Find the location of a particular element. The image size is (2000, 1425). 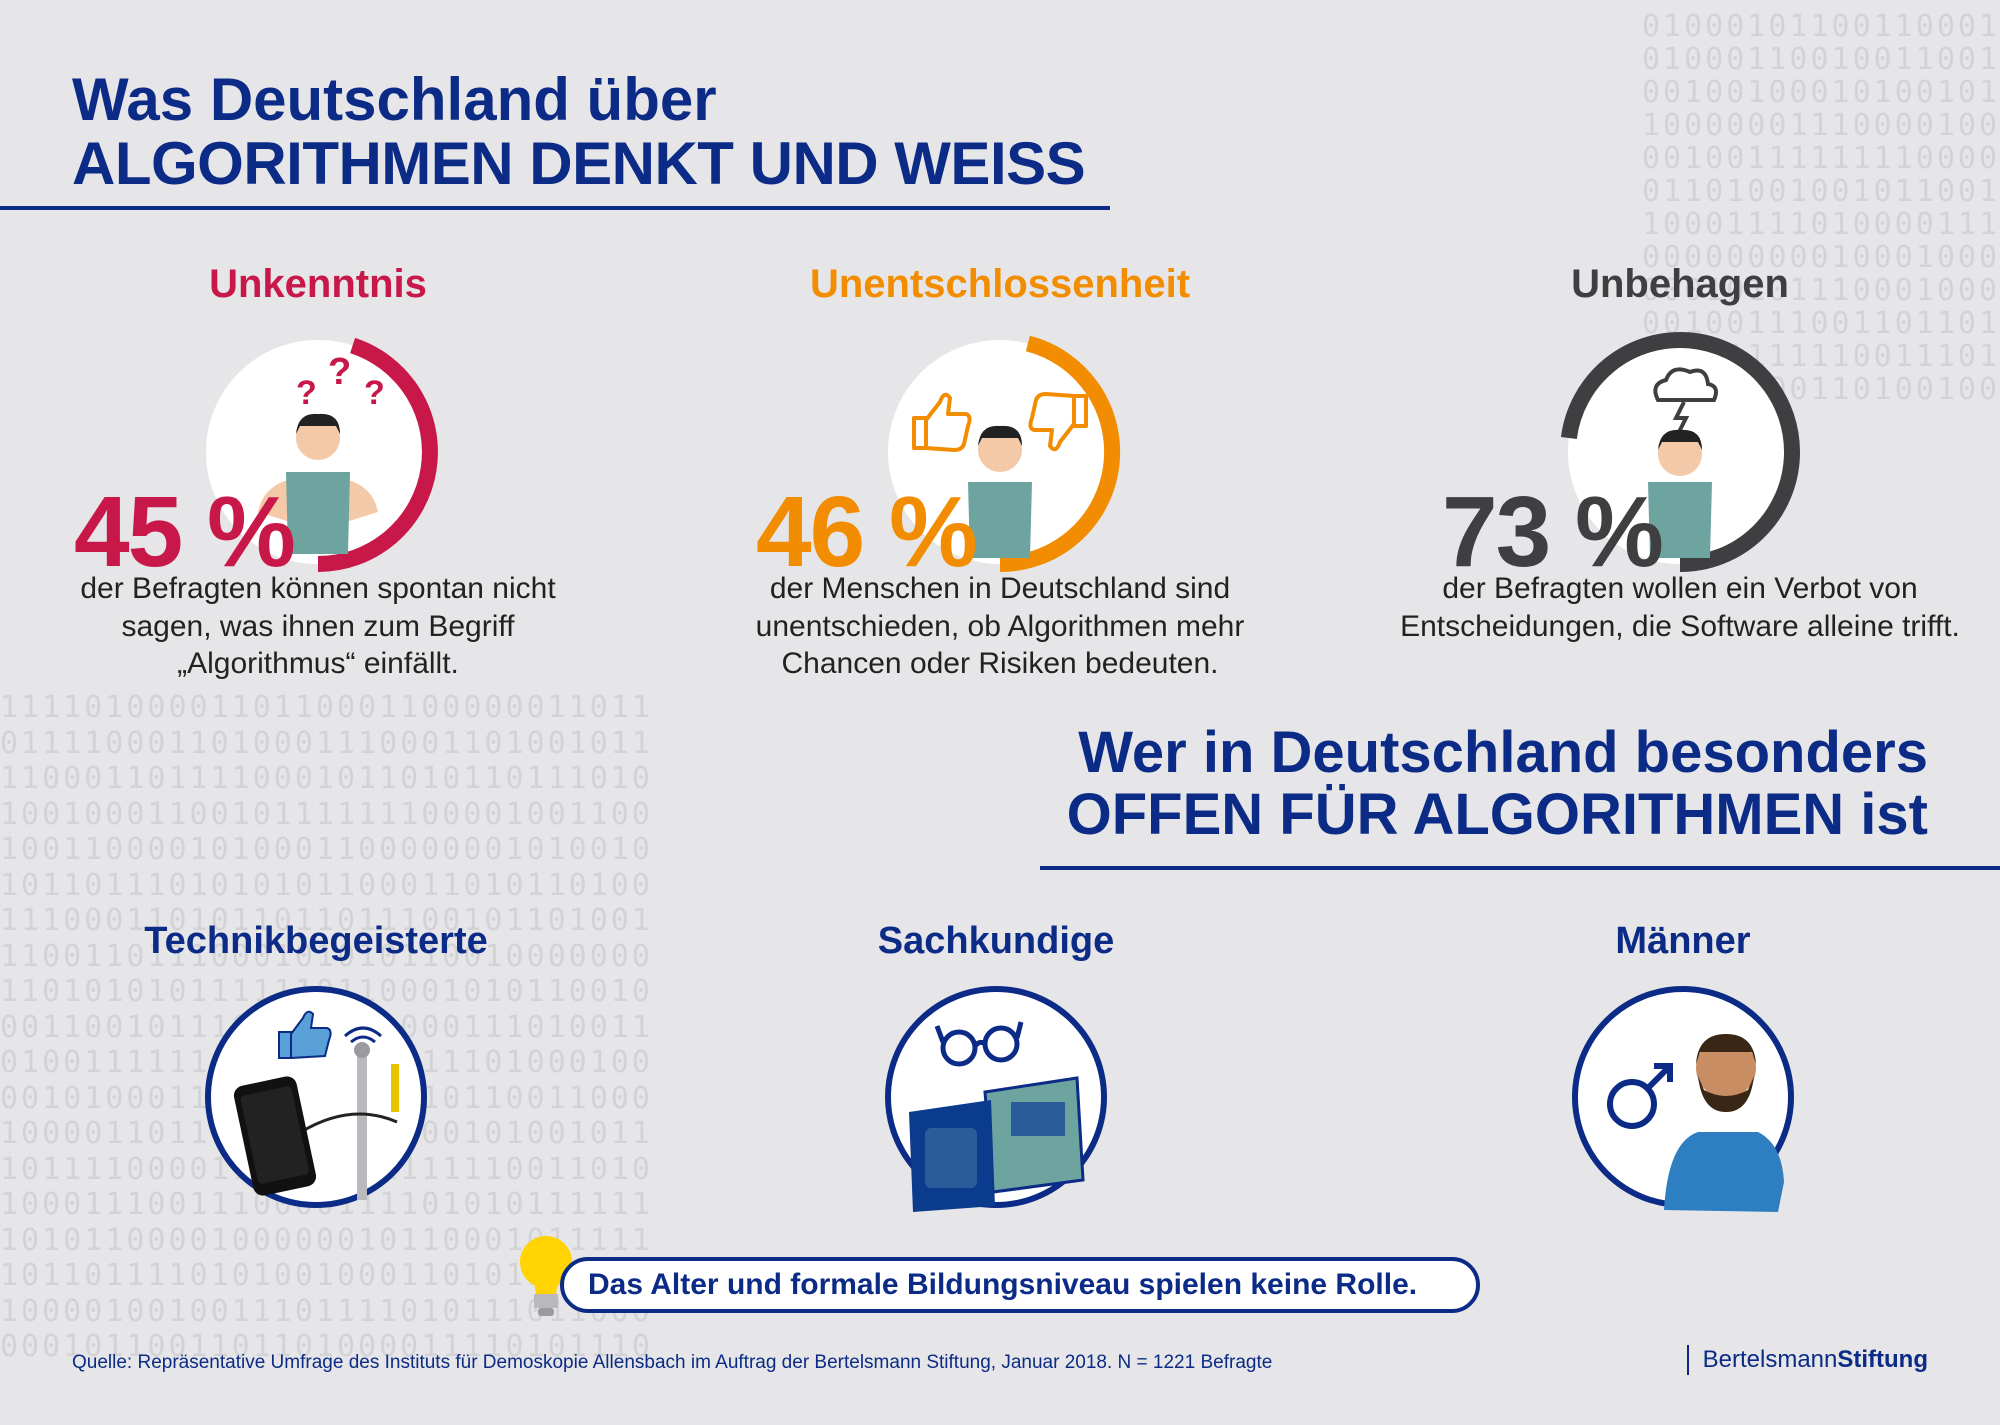

storm-cloud-person-icon is located at coordinates (1680, 452).